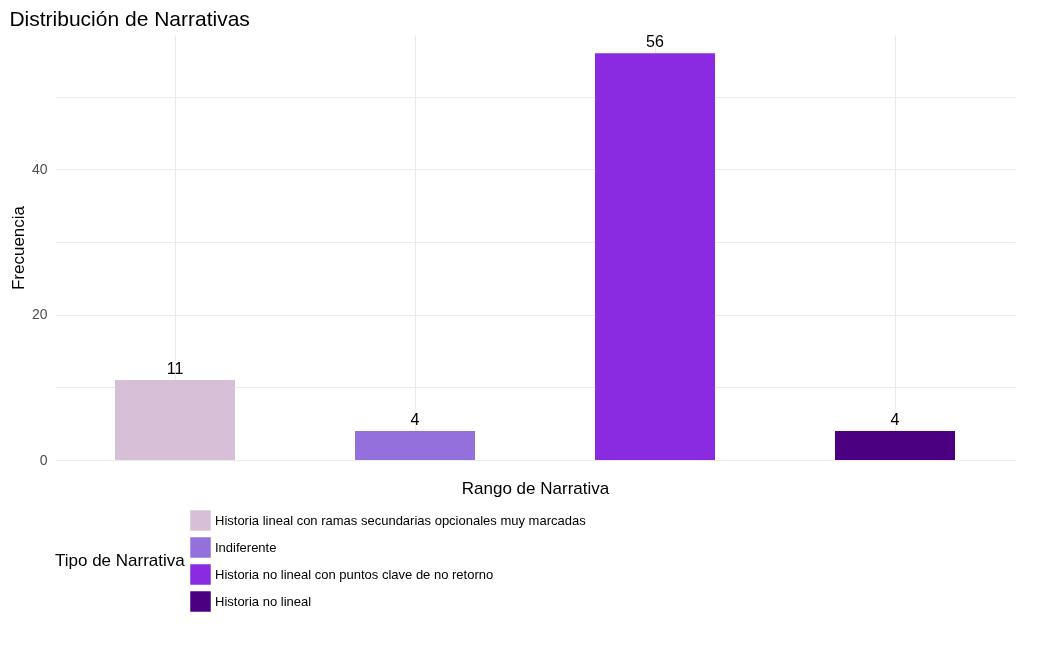 The height and width of the screenshot is (662, 1039). I want to click on y-tick-label: 20, so click(39, 314).